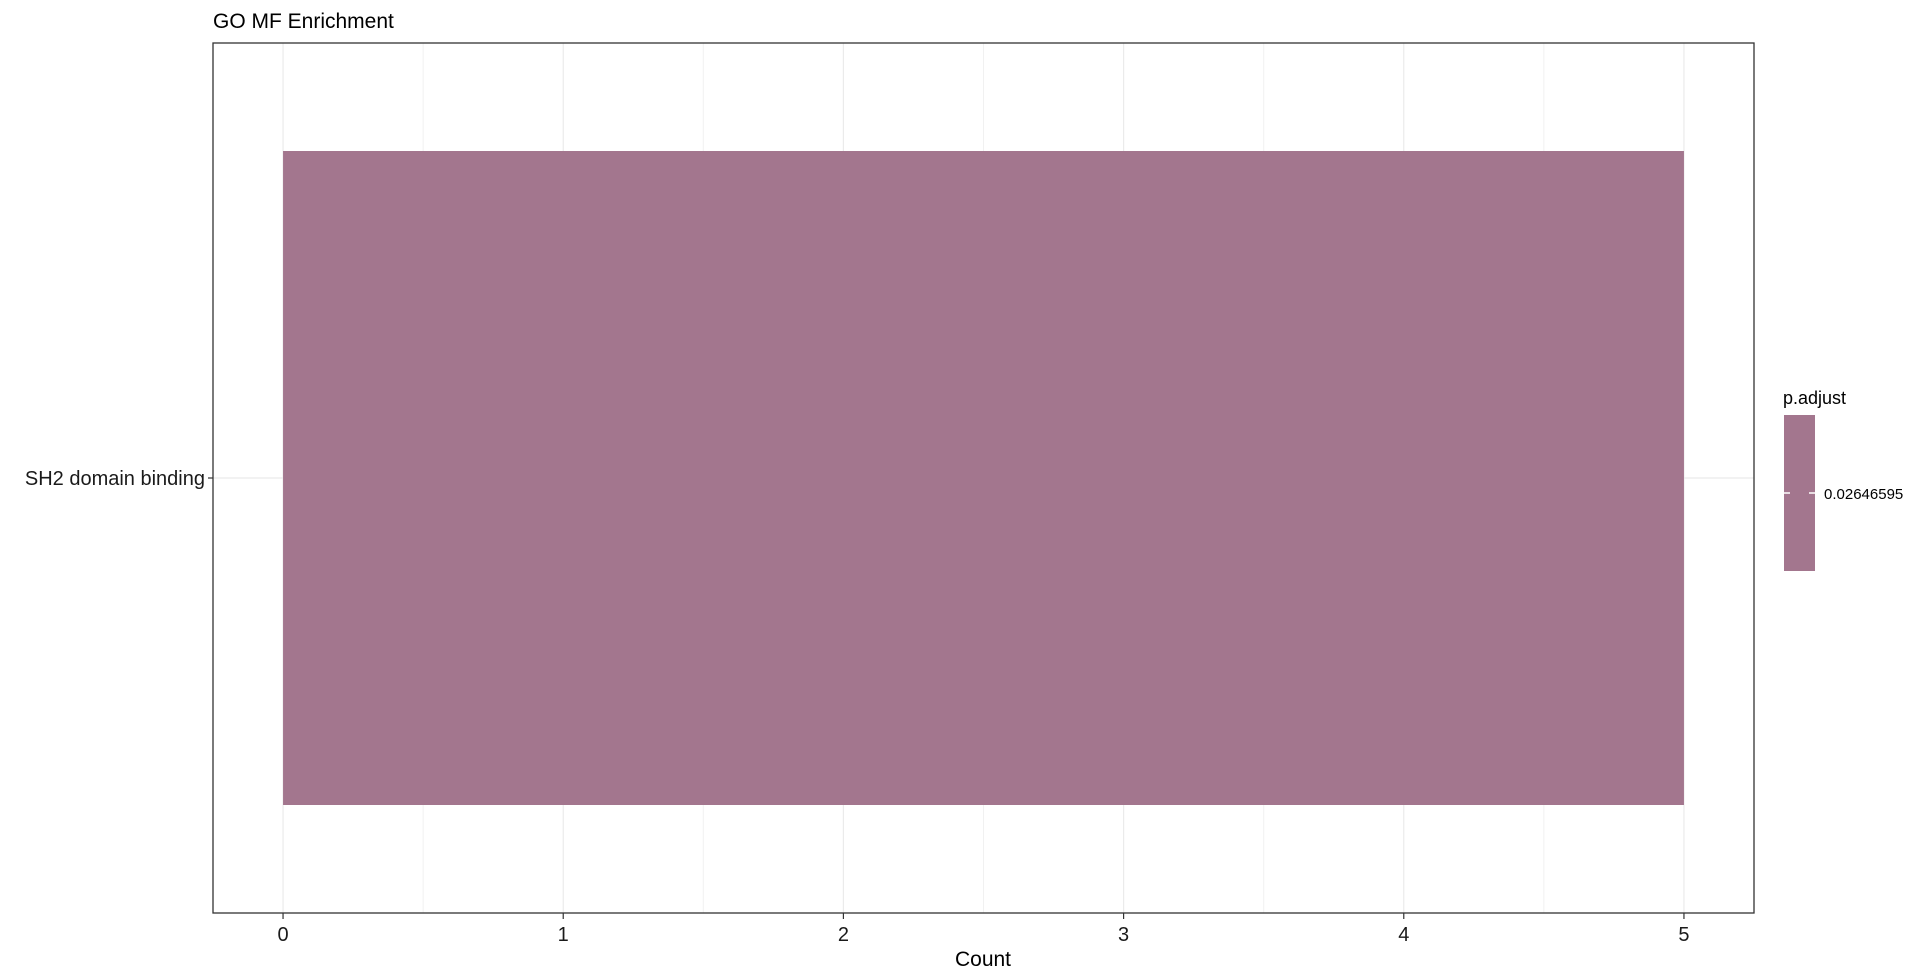  What do you see at coordinates (282, 935) in the screenshot?
I see `x-tick-label: 0` at bounding box center [282, 935].